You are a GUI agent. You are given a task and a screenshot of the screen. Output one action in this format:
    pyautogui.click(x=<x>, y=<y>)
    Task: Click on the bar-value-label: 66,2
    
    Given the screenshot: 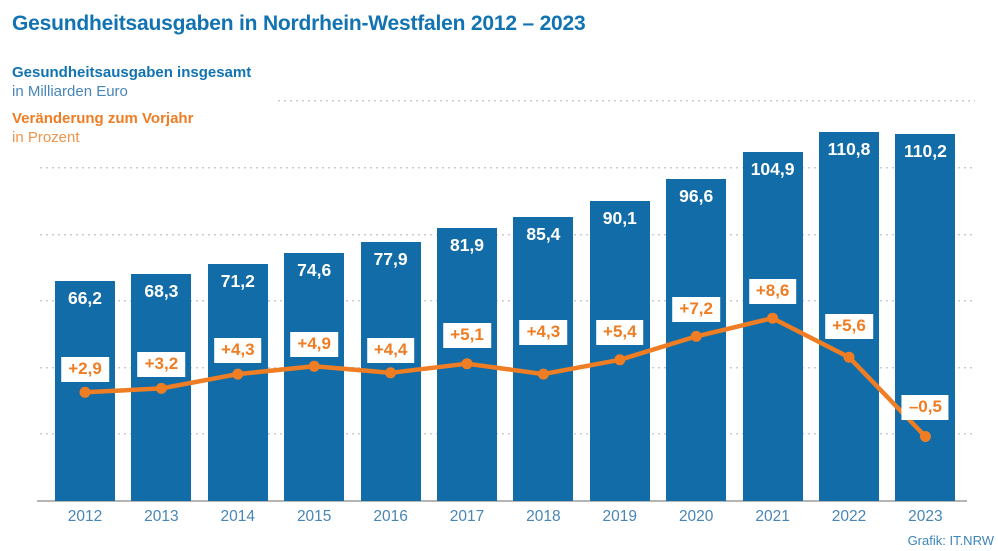 What is the action you would take?
    pyautogui.click(x=85, y=297)
    